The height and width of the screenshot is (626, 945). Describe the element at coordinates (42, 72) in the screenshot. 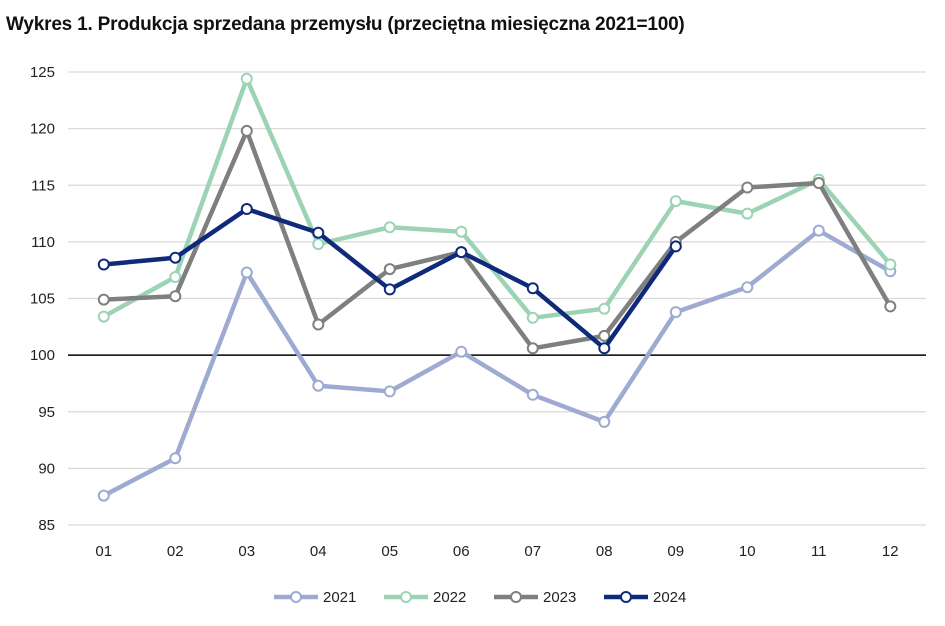

I see `y-tick-label-125: 125` at that location.